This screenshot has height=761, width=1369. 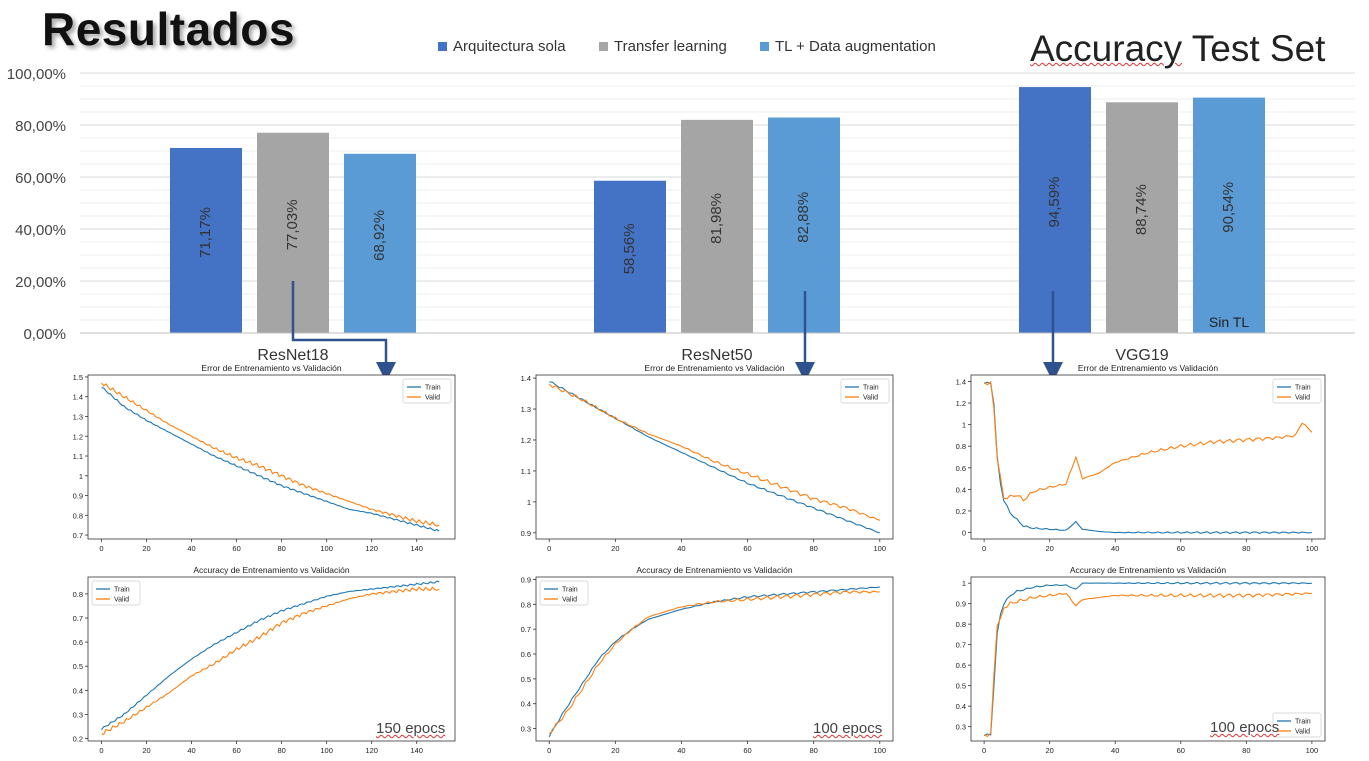 What do you see at coordinates (964, 533) in the screenshot?
I see `y-tick-label: 0` at bounding box center [964, 533].